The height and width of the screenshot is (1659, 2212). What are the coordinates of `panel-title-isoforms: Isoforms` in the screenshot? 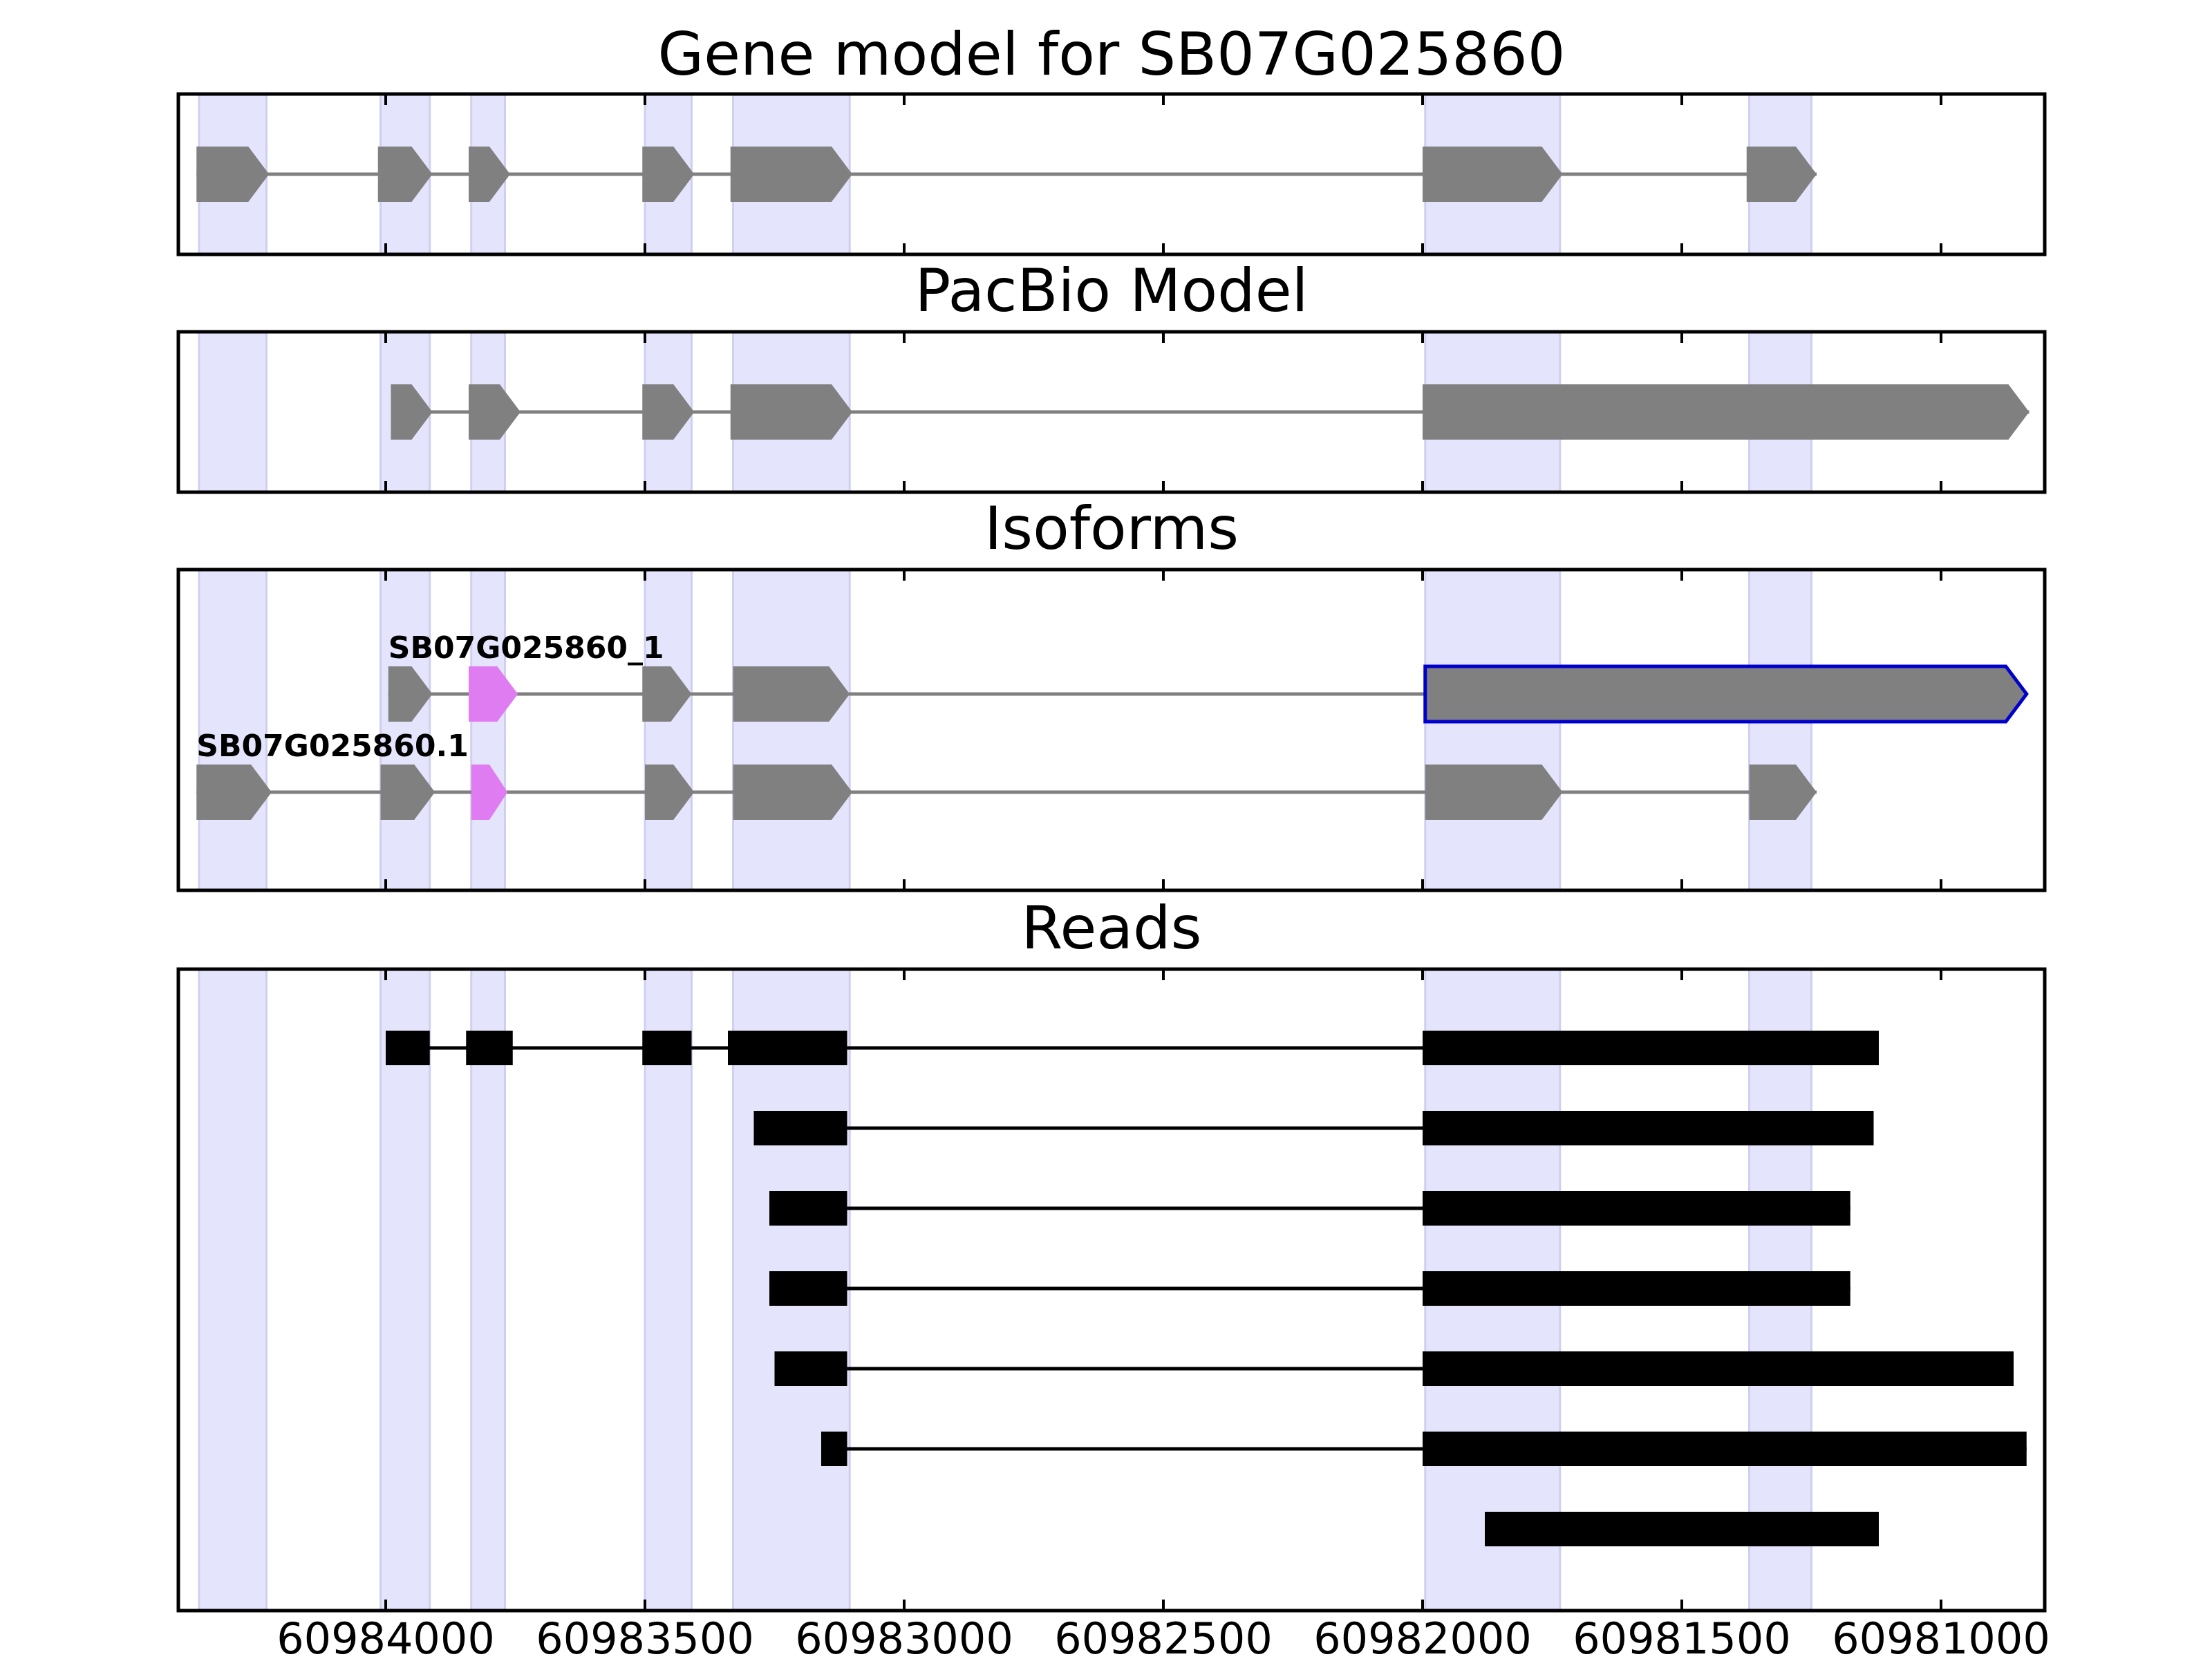 It's located at (1111, 528).